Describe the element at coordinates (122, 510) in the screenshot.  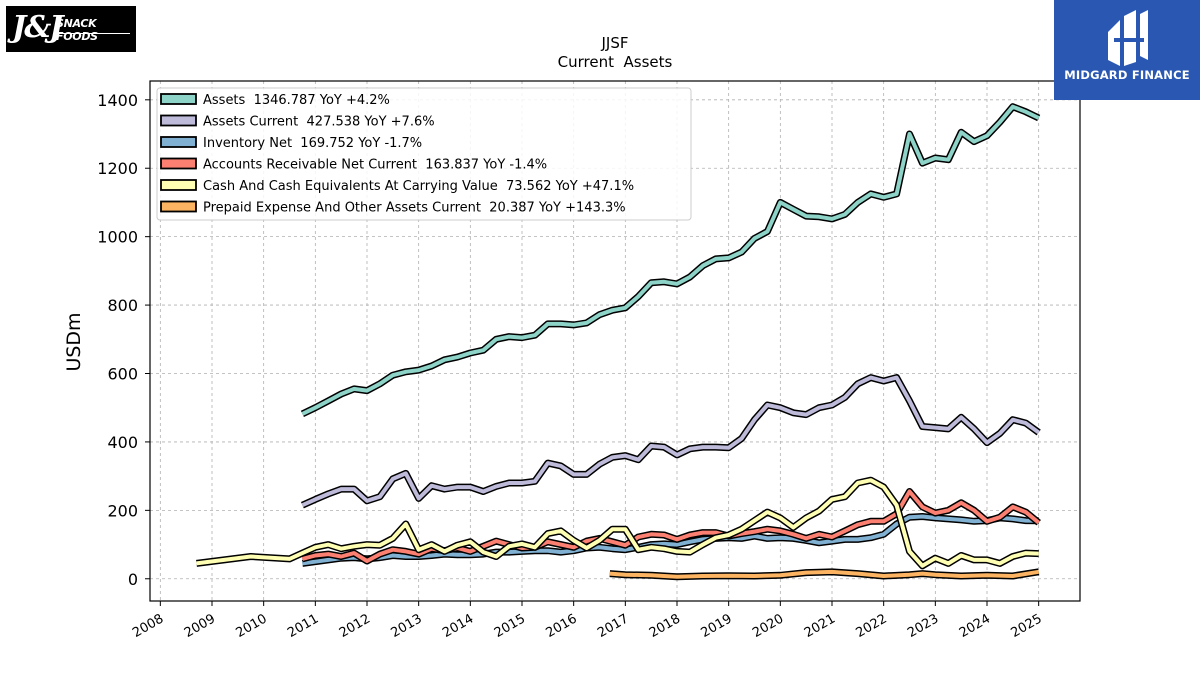
I see `y-tick-label: 200` at that location.